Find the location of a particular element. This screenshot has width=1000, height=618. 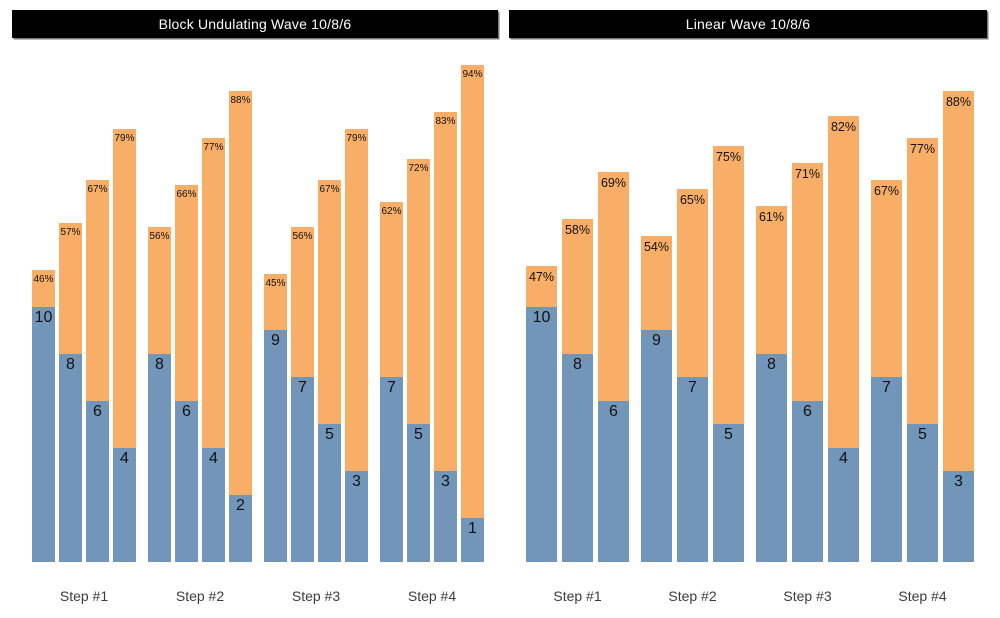

x-axis: Step #1 Step #2 Step #3 Step #4 is located at coordinates (255, 596).